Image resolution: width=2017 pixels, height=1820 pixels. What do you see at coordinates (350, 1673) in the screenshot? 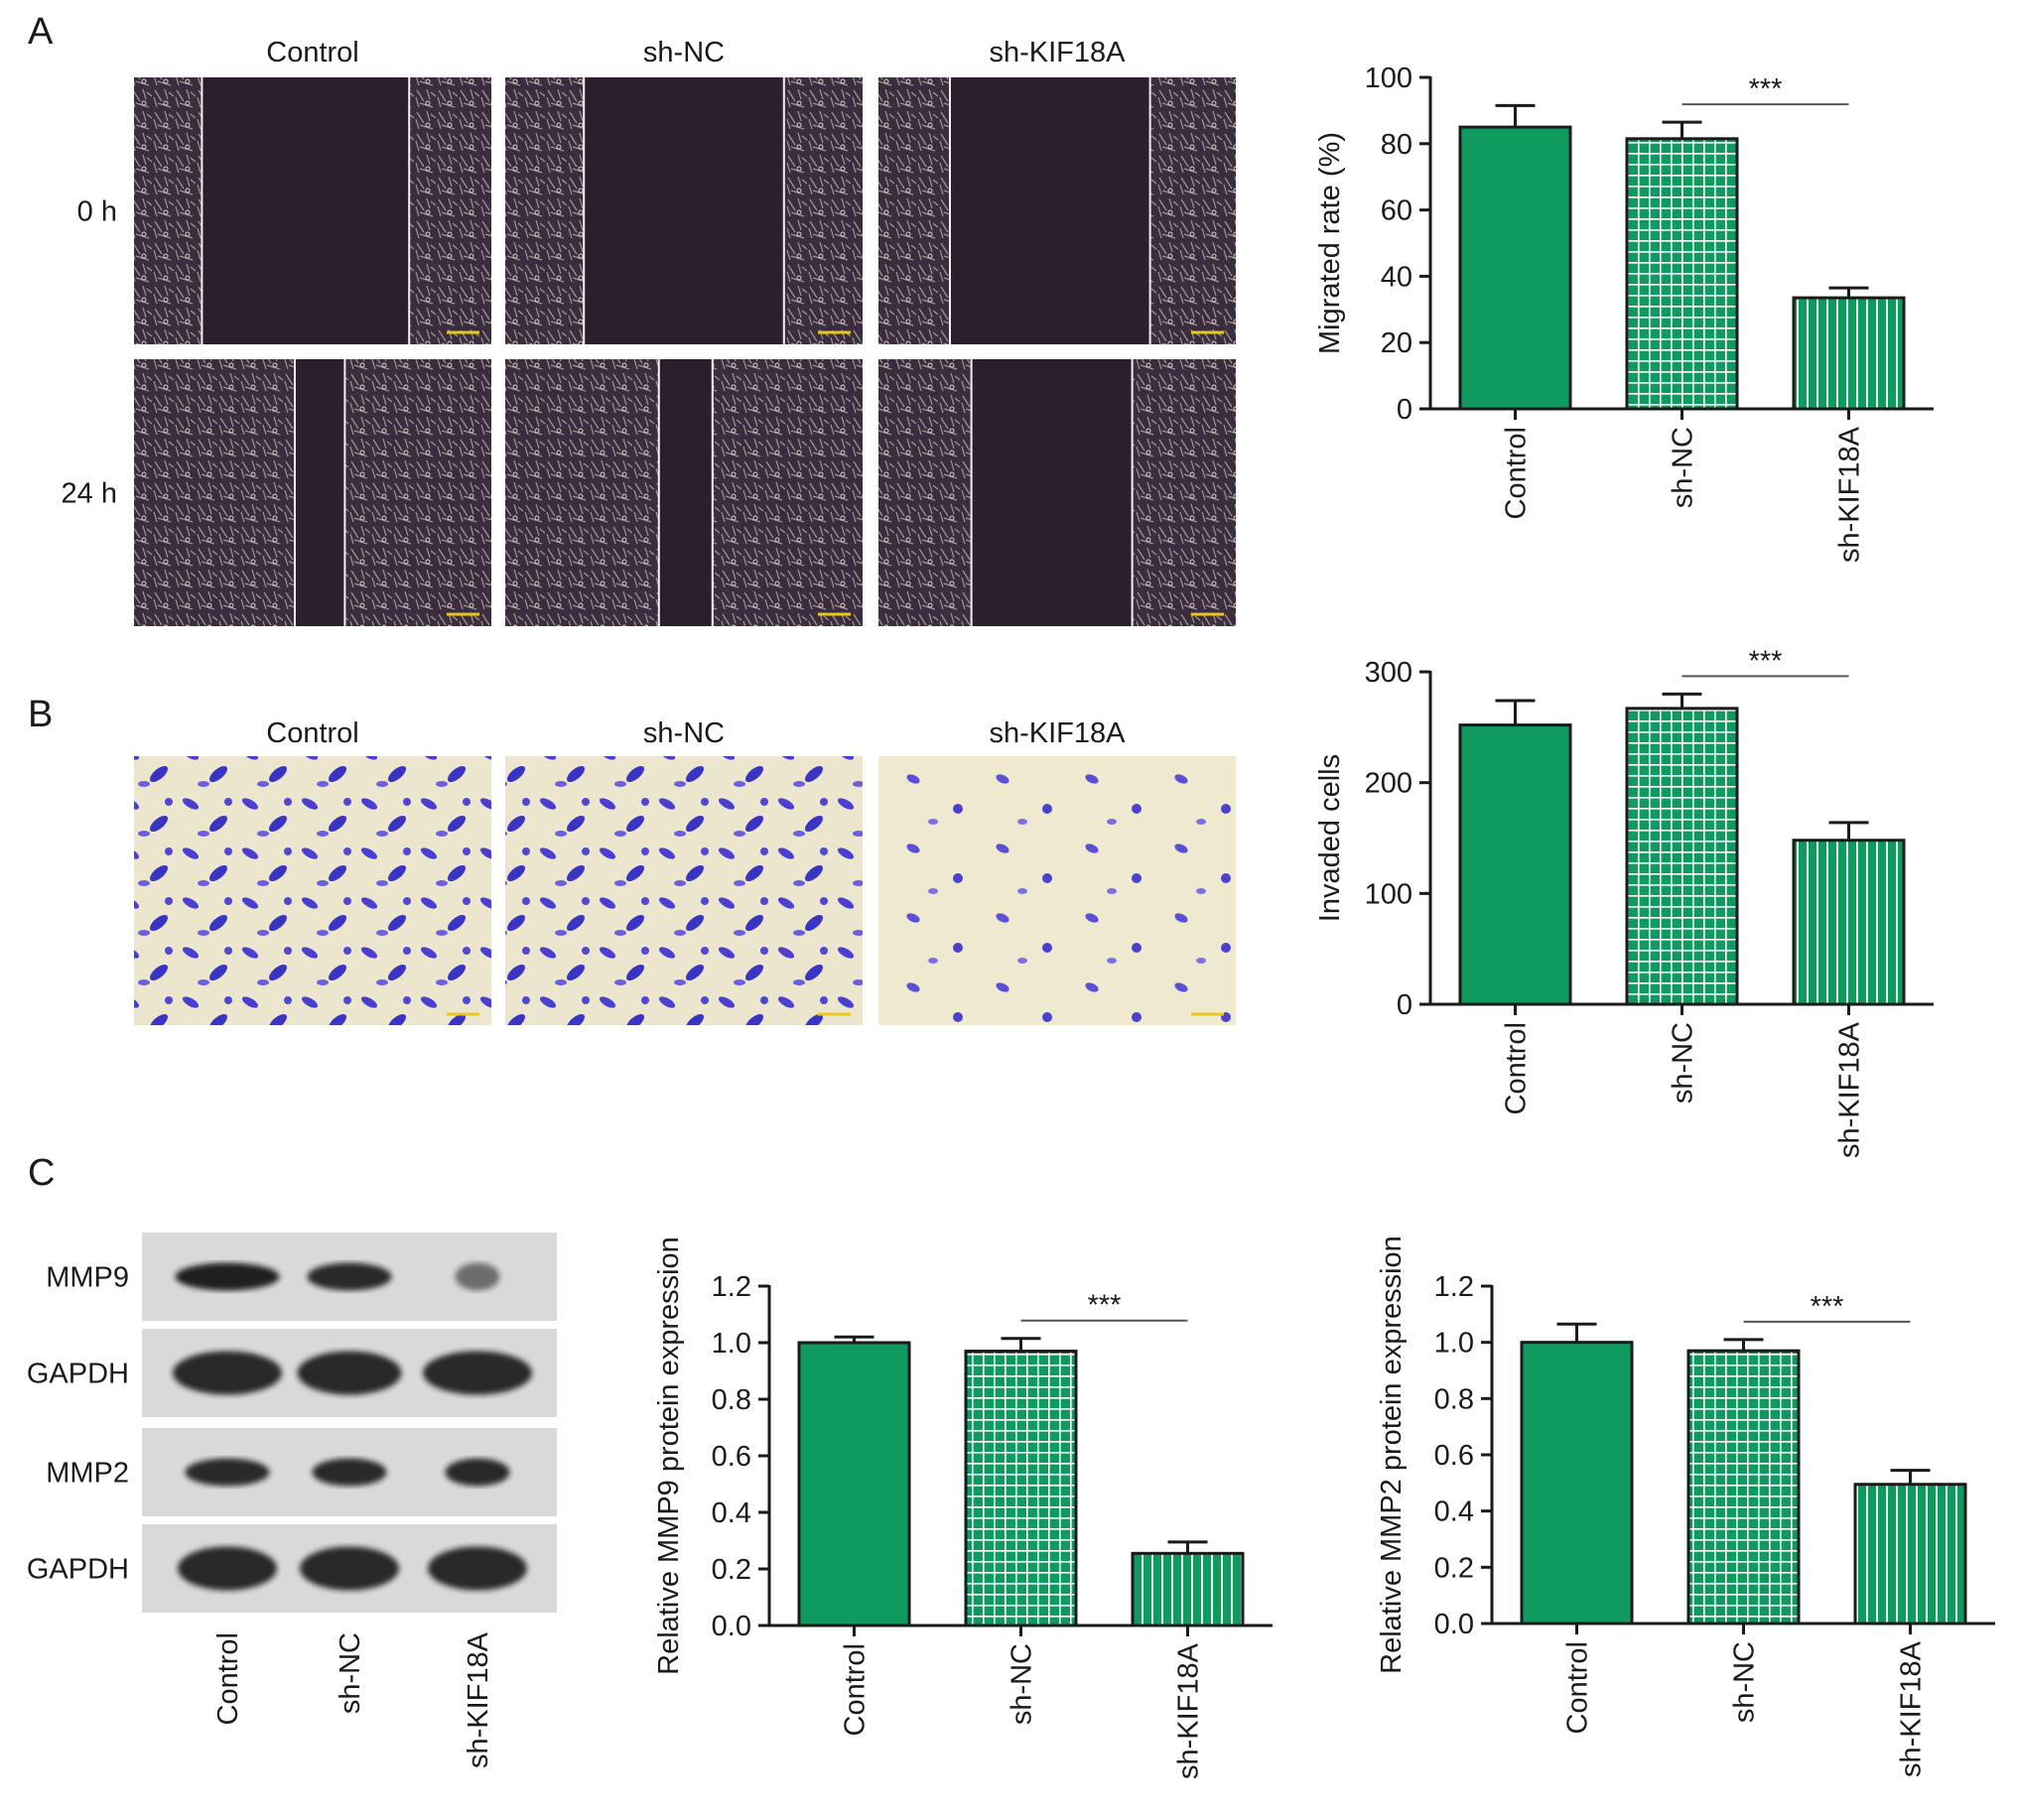
I see `lane-label: sh-NC` at bounding box center [350, 1673].